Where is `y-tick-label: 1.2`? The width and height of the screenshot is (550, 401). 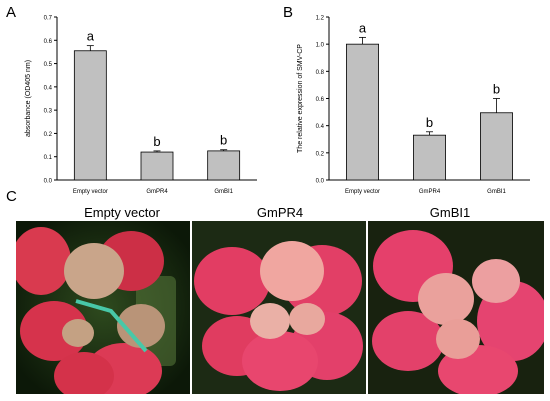
y-tick-label: 1.2 is located at coordinates (320, 19).